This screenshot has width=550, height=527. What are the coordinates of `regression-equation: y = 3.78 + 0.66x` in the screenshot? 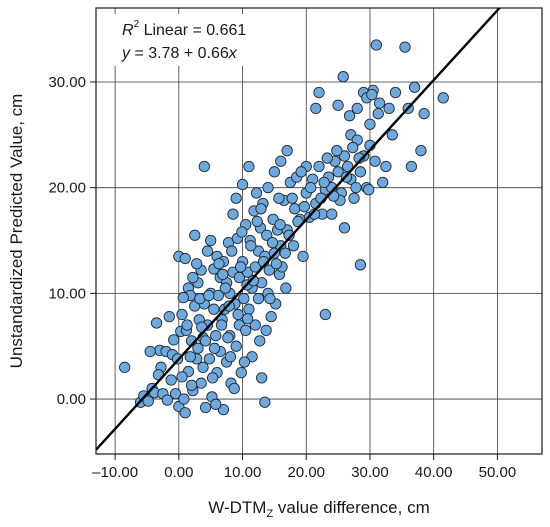 It's located at (179, 53).